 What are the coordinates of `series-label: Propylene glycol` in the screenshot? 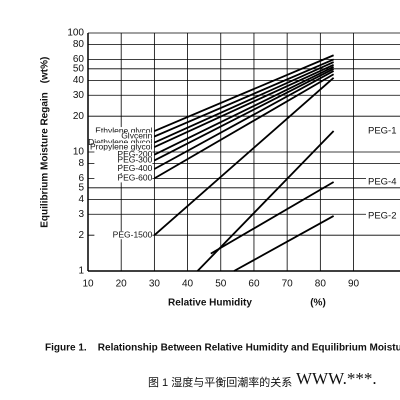 It's located at (121, 146).